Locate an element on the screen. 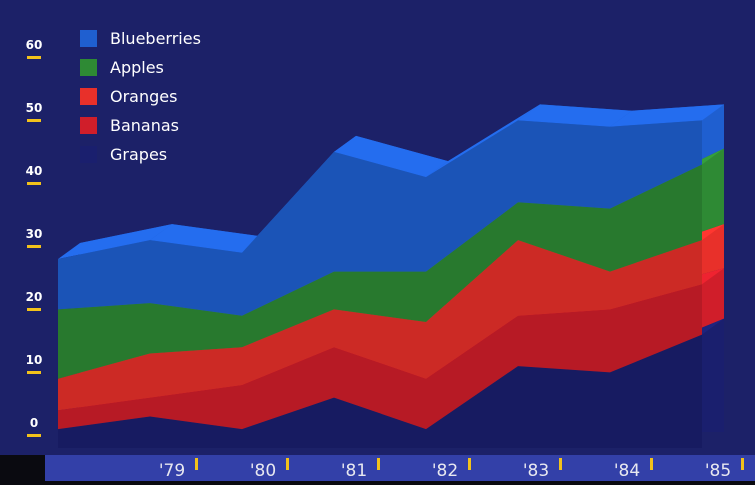 Image resolution: width=755 pixels, height=485 pixels. legend-label-grapes: Grapes is located at coordinates (138, 154).